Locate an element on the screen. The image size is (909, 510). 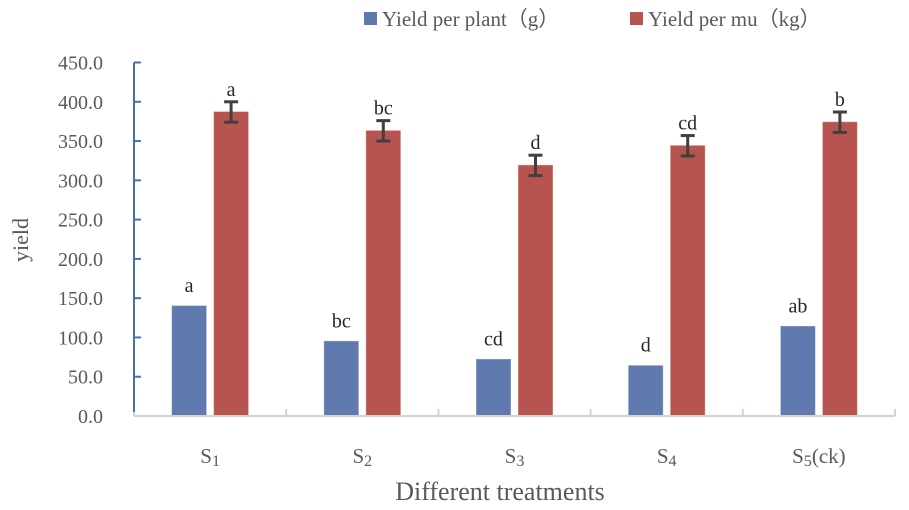
significance-label: b is located at coordinates (840, 100).